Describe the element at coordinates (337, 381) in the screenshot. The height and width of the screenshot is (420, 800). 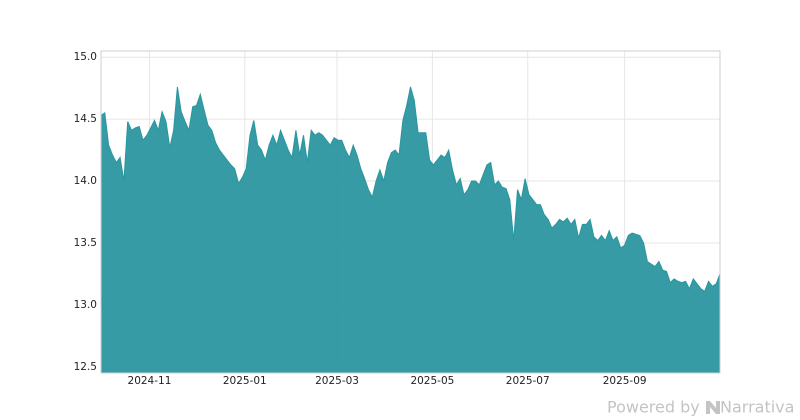
I see `x-tick-label: 2025-03` at that location.